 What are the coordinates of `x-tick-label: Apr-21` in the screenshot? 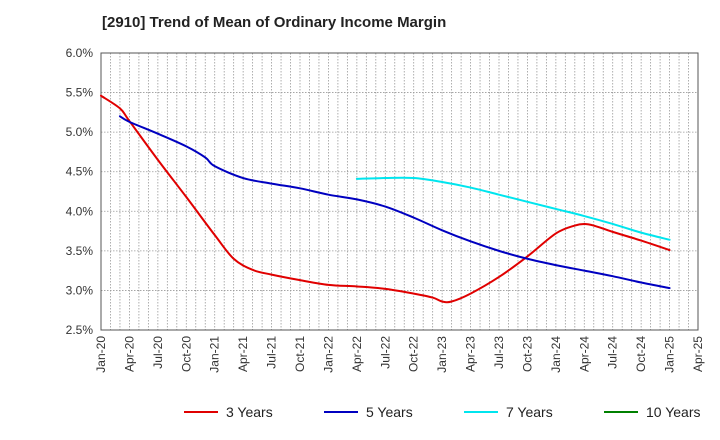 It's located at (243, 354).